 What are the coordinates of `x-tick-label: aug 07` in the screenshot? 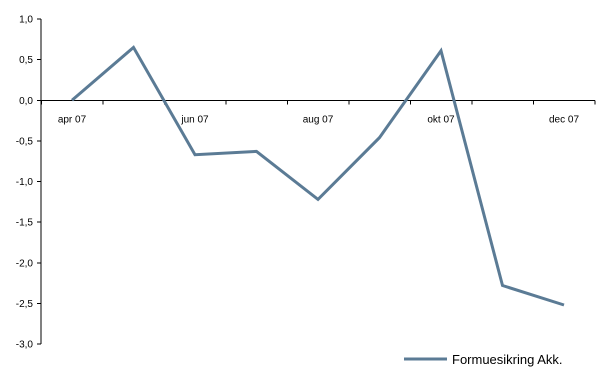 It's located at (318, 119).